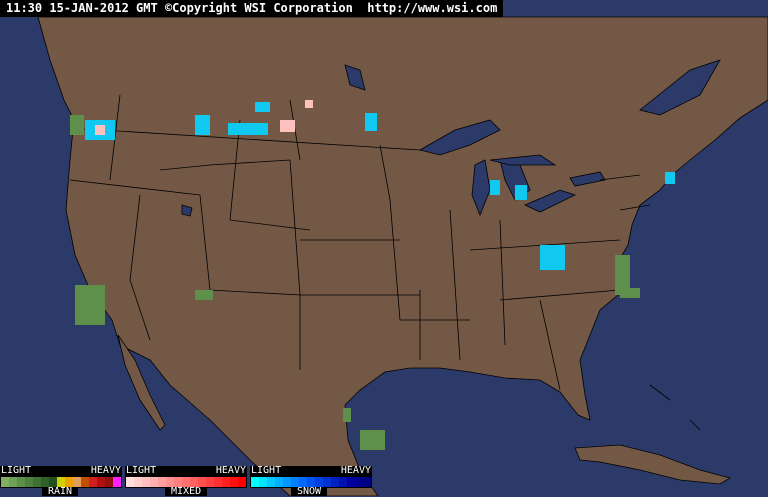 This screenshot has width=768, height=497. I want to click on legend-name: SNOW, so click(309, 492).